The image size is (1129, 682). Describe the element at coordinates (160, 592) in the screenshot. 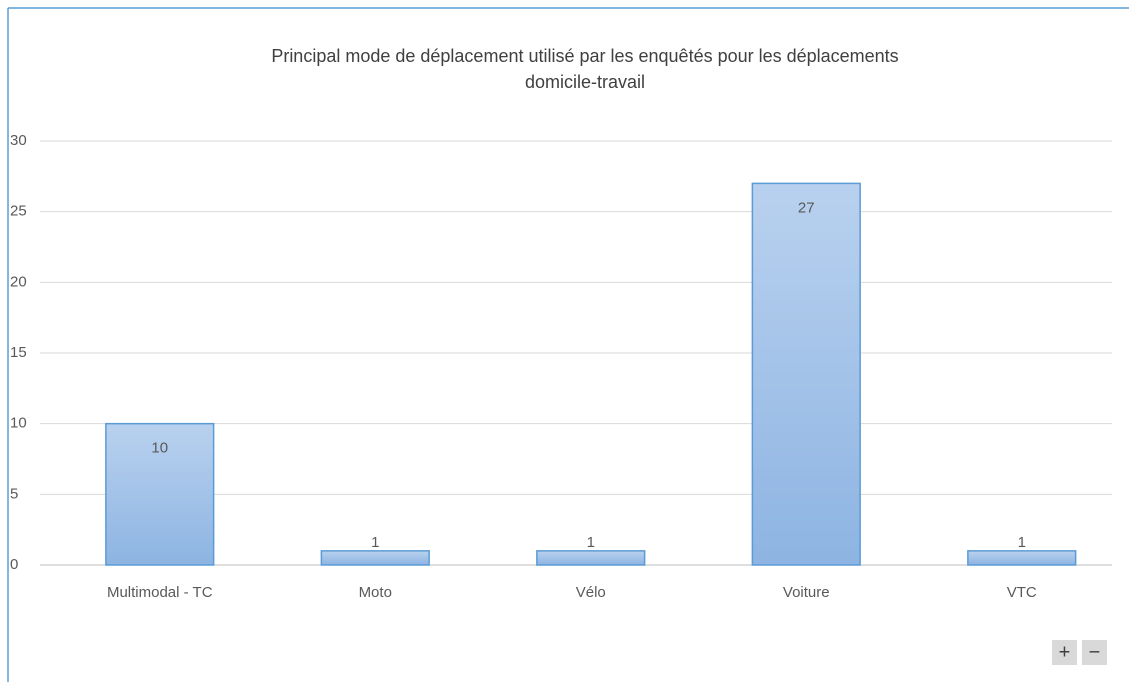

I see `x-tick-label: Multimodal - TC` at that location.